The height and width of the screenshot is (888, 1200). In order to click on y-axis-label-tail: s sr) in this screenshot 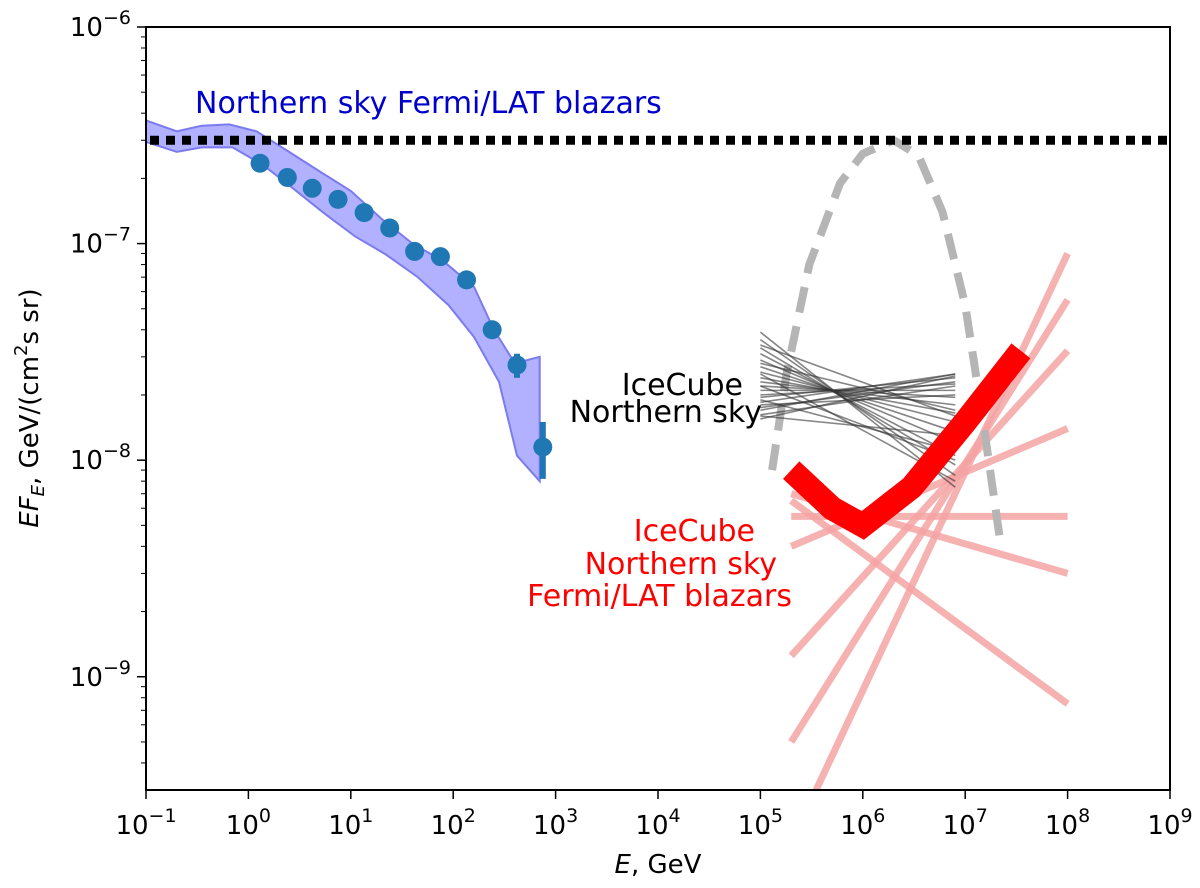, I will do `click(30, 316)`.